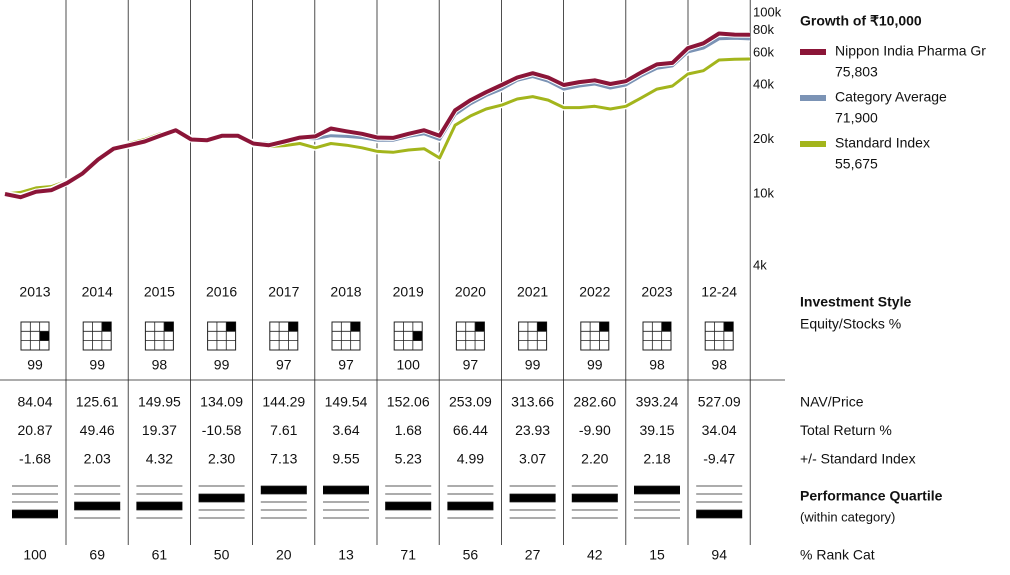 Image resolution: width=1010 pixels, height=575 pixels. Describe the element at coordinates (346, 555) in the screenshot. I see `rank-value: 13` at that location.